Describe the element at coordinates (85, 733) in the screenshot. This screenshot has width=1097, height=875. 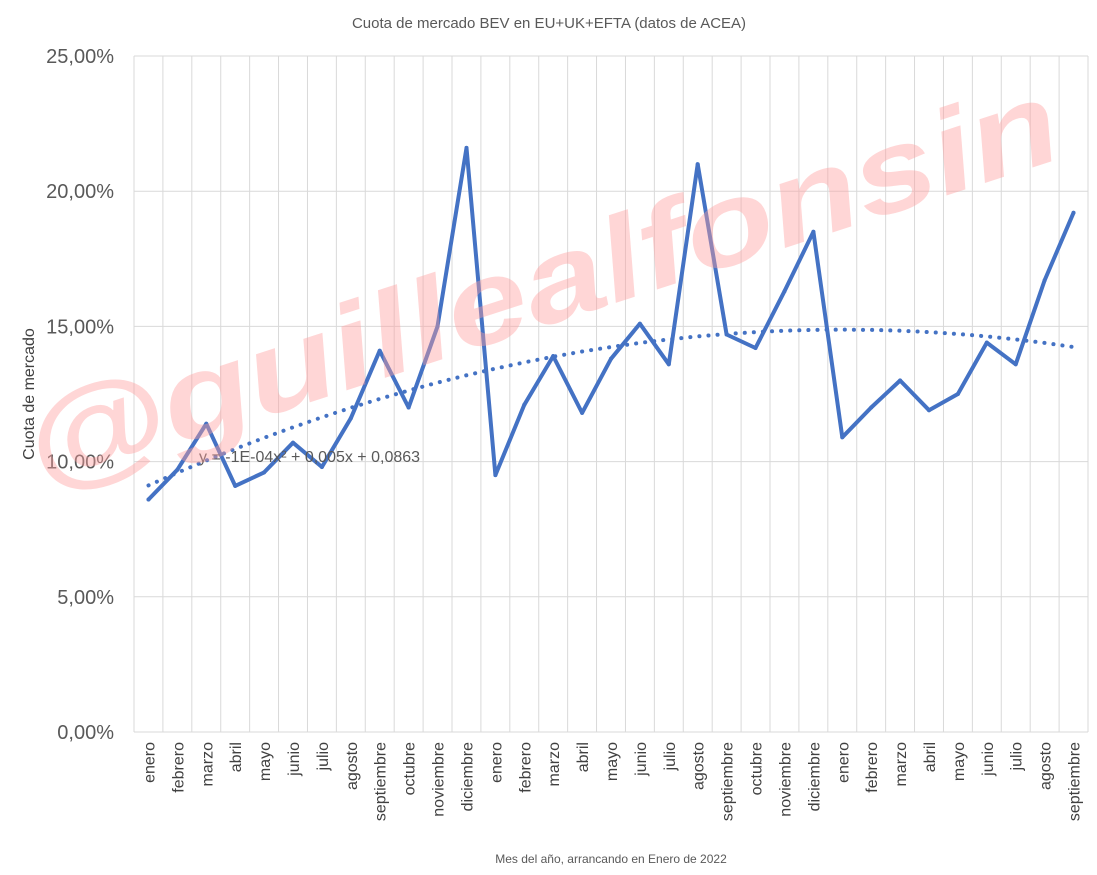
I see `y-tick-label: 0,00%` at that location.